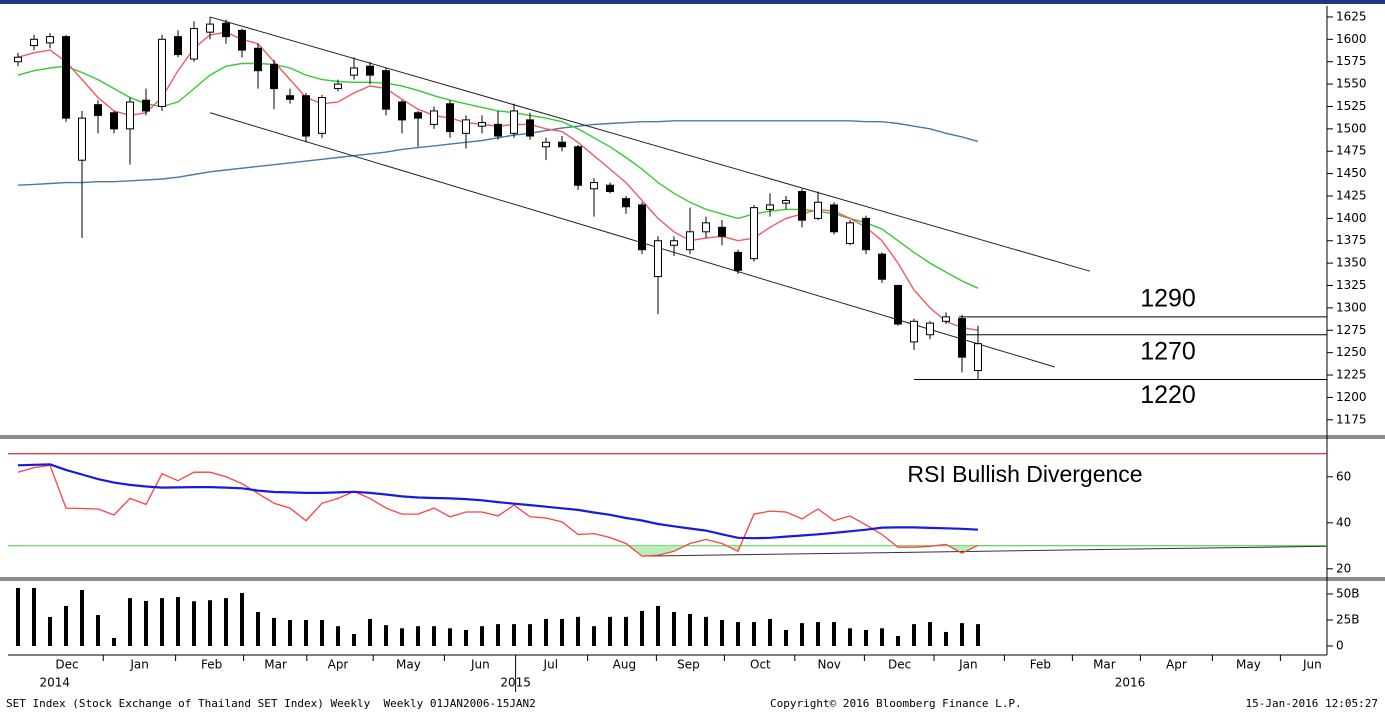  What do you see at coordinates (896, 703) in the screenshot?
I see `footer-center: Copyright© 2016 Bloomberg Finance L.P.` at bounding box center [896, 703].